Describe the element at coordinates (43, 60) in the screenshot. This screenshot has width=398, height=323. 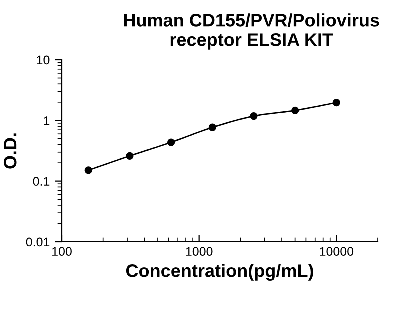
I see `y-tick-label: 10` at that location.